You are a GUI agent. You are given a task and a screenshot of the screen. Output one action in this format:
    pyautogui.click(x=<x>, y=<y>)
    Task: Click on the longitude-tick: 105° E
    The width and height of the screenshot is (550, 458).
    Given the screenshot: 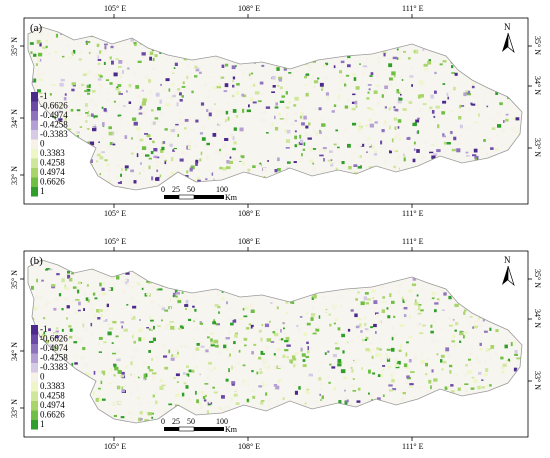 What is the action you would take?
    pyautogui.click(x=115, y=8)
    